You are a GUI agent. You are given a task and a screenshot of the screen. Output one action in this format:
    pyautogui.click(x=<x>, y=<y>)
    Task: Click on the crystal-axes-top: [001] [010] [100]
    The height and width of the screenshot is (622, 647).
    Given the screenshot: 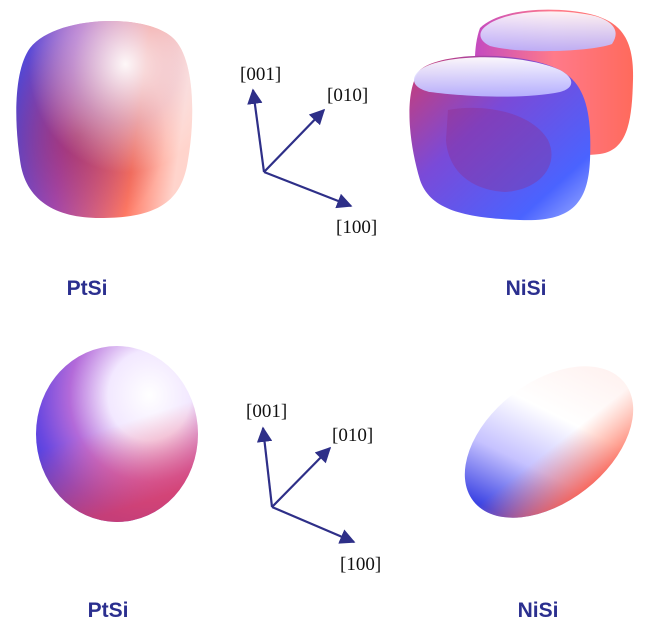 What is the action you would take?
    pyautogui.click(x=308, y=151)
    